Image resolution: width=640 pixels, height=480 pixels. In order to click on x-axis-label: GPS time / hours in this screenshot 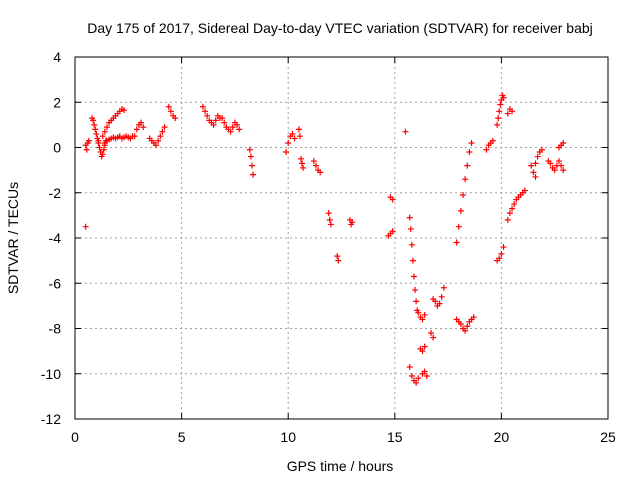, I will do `click(340, 466)`.